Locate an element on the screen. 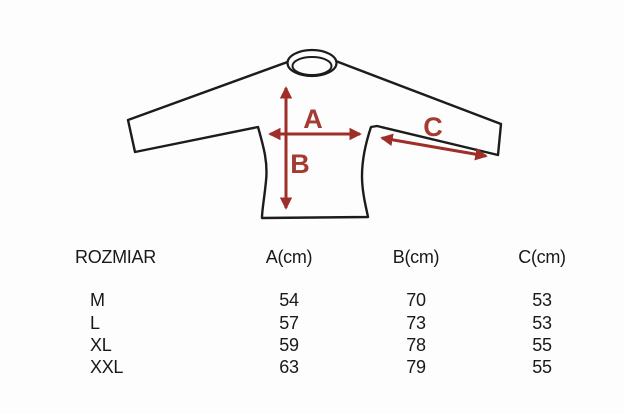  cell-a: 57 is located at coordinates (289, 323).